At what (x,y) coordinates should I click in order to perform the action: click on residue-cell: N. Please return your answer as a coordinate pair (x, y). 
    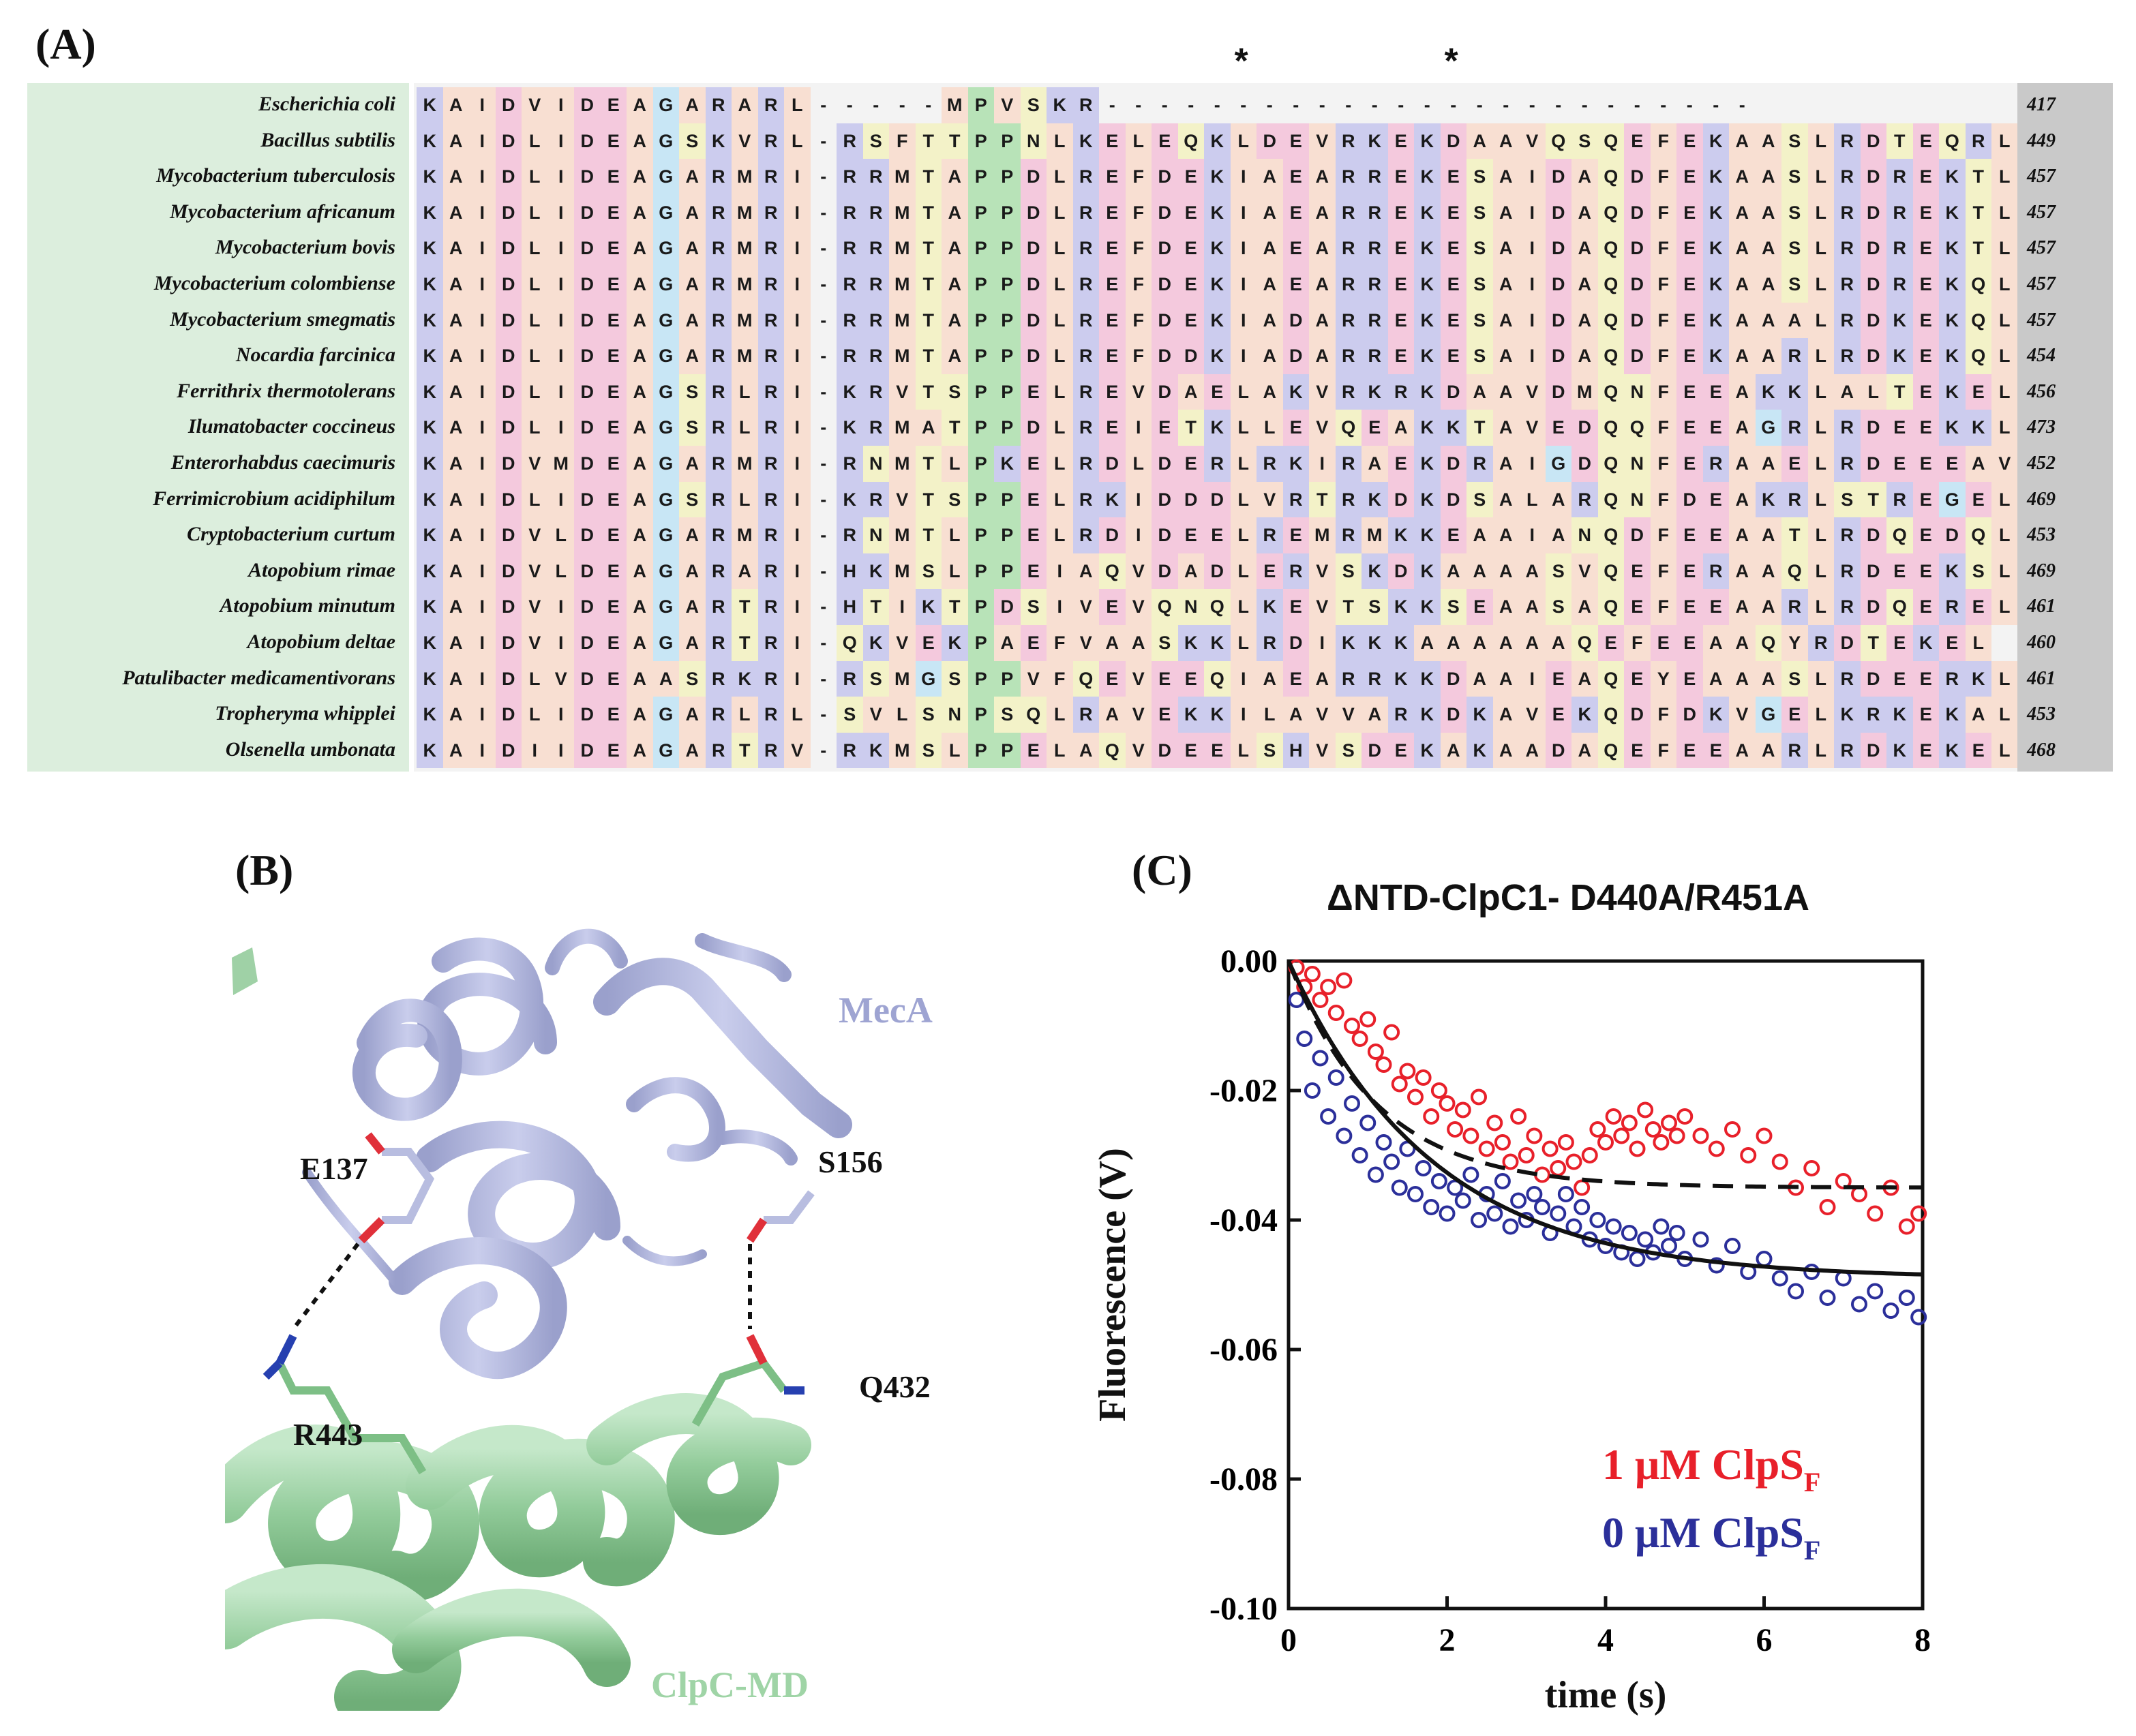
    Looking at the image, I should click on (1190, 607).